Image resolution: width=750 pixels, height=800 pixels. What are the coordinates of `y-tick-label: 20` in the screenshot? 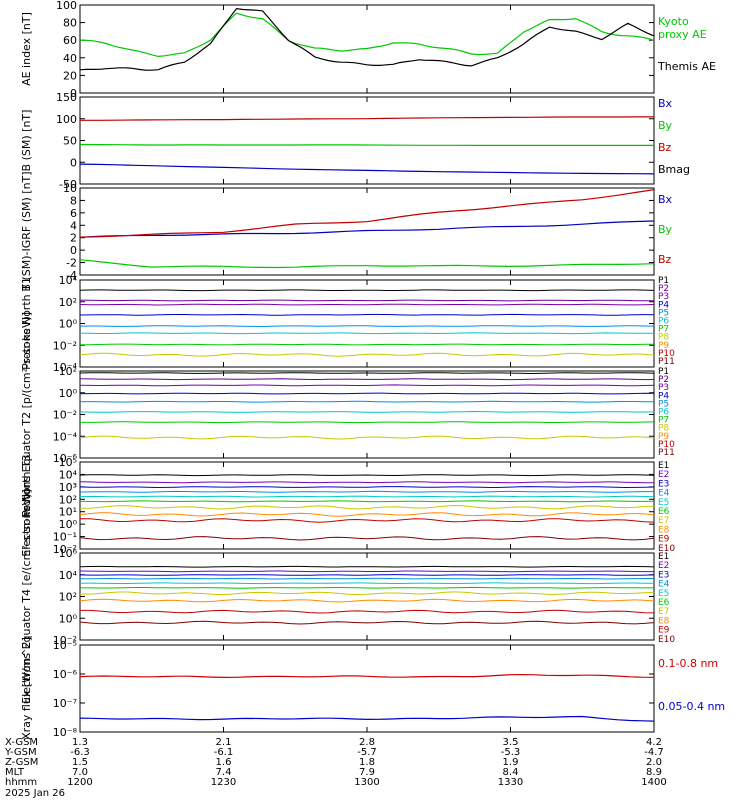 It's located at (70, 75).